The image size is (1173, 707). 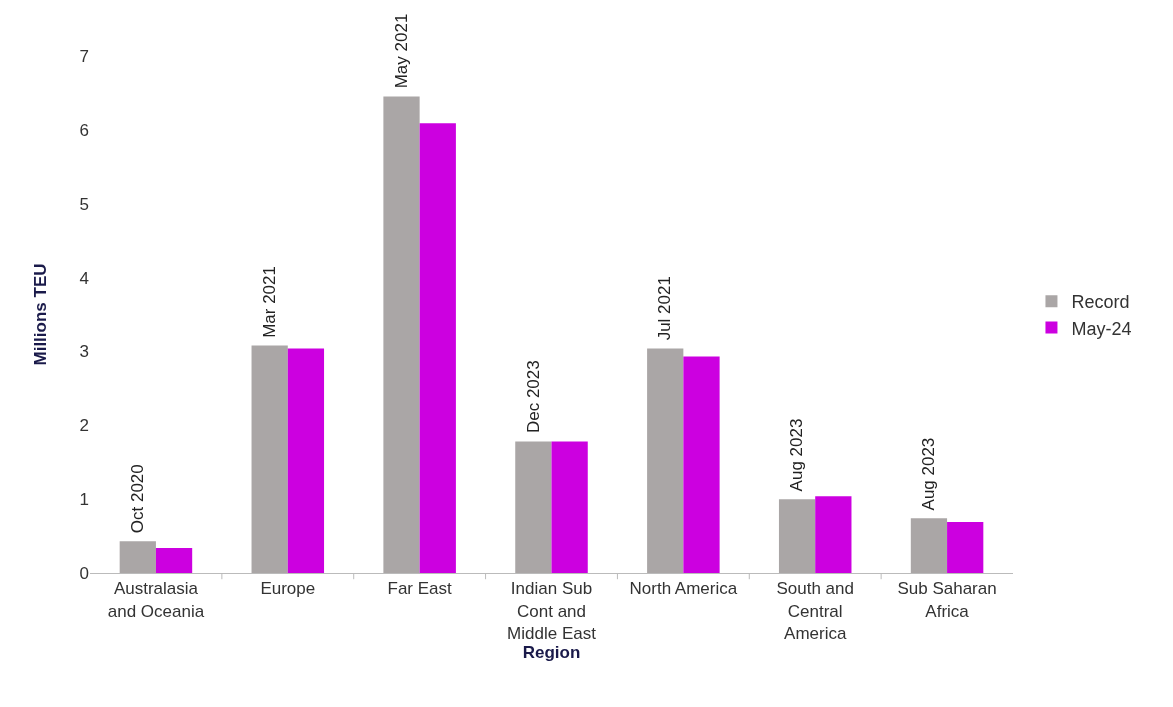 I want to click on y-tick-label: 6, so click(x=84, y=130).